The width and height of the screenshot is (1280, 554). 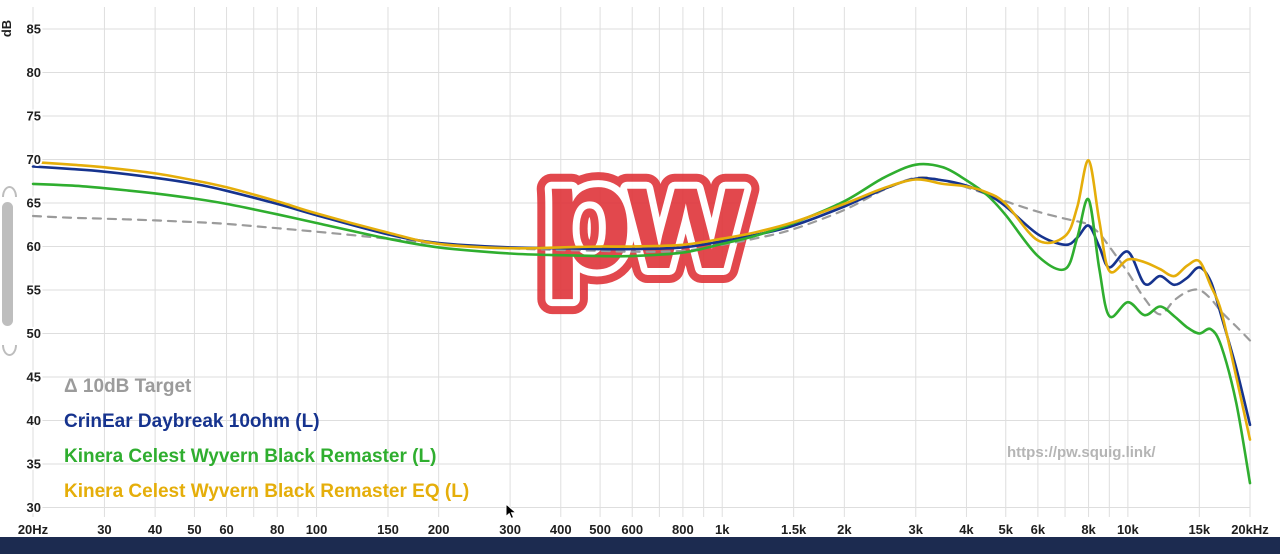 I want to click on x-tick-label: 30, so click(x=104, y=529).